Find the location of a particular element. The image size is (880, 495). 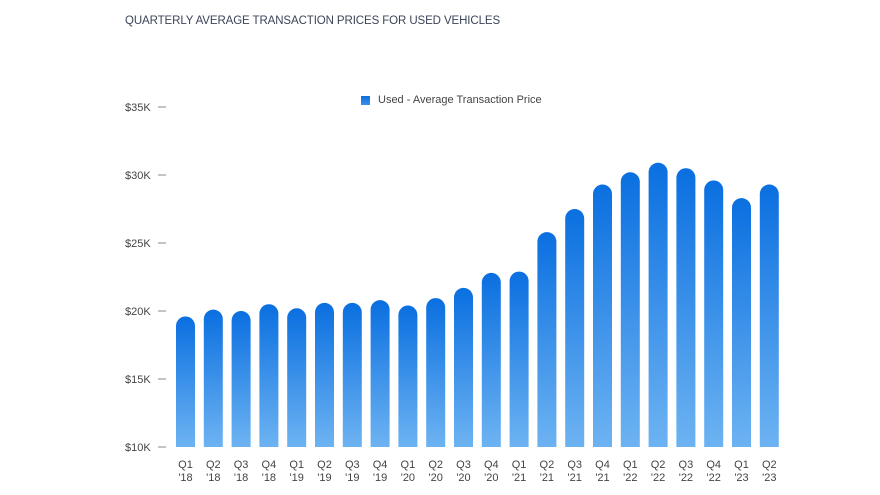

y-tick-label: $15K is located at coordinates (138, 380).